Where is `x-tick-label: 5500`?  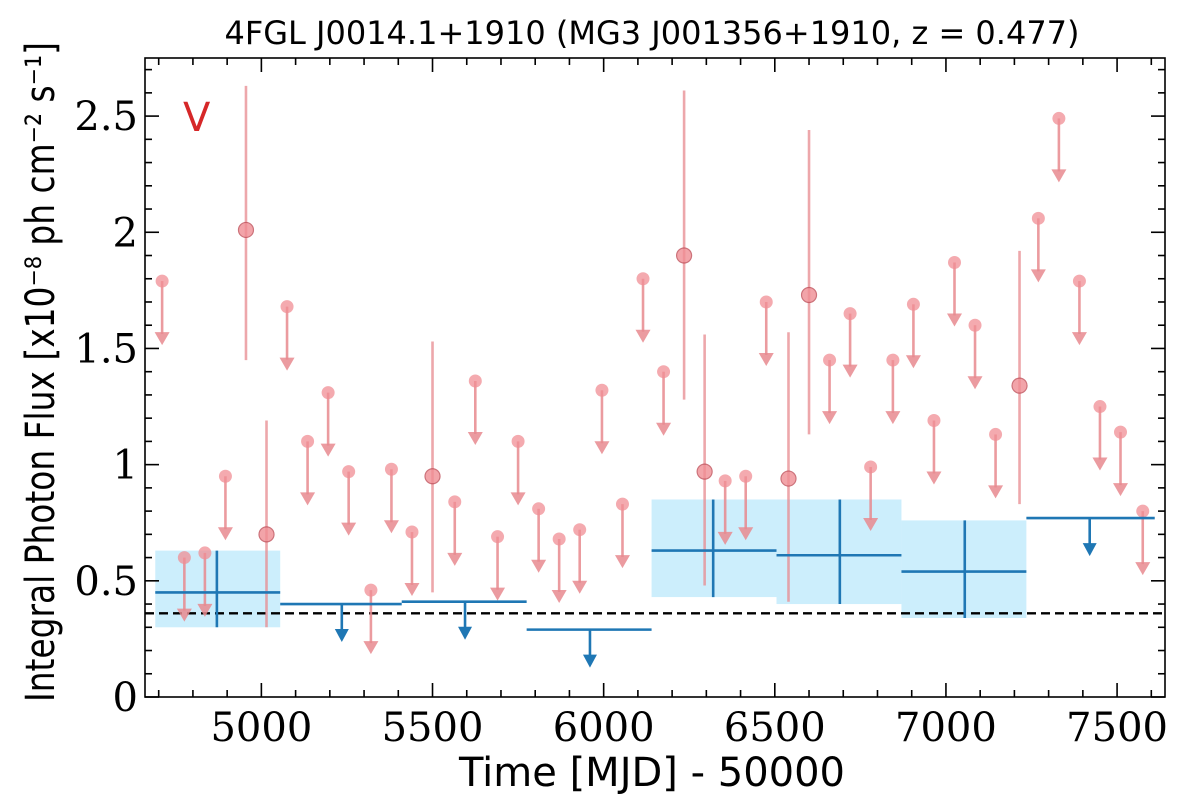
x-tick-label: 5500 is located at coordinates (433, 728).